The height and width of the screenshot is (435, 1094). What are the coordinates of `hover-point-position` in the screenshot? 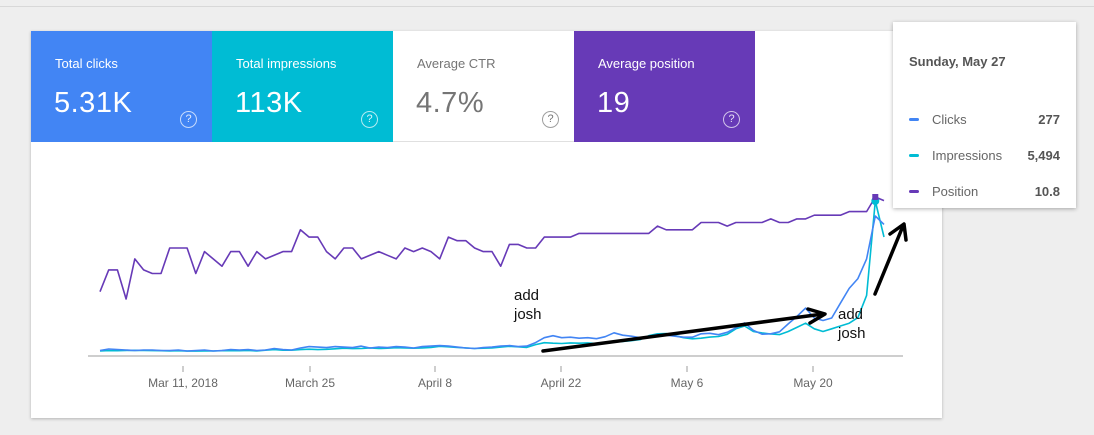 It's located at (875, 197).